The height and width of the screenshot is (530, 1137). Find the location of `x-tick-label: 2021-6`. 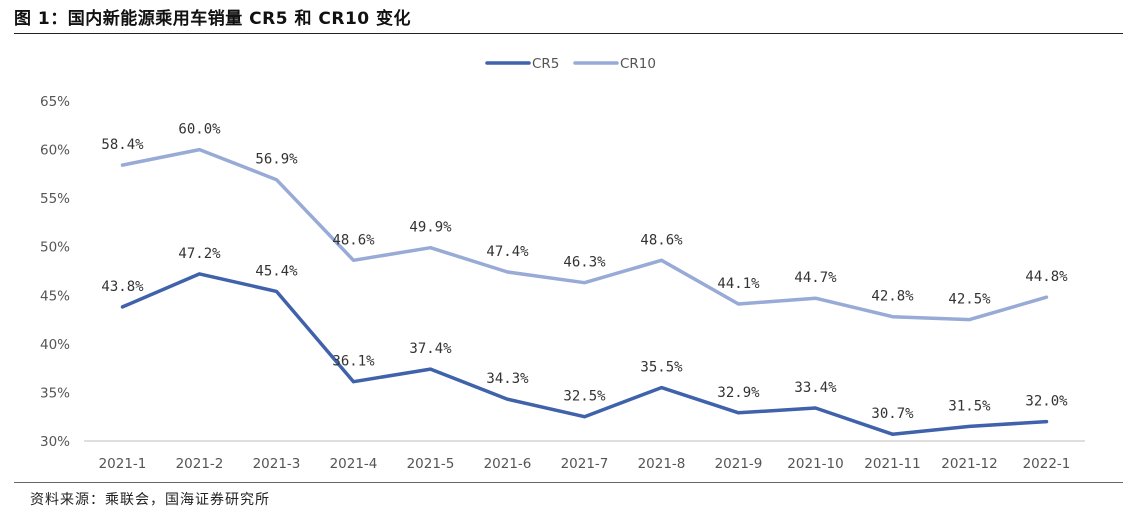

x-tick-label: 2021-6 is located at coordinates (508, 464).